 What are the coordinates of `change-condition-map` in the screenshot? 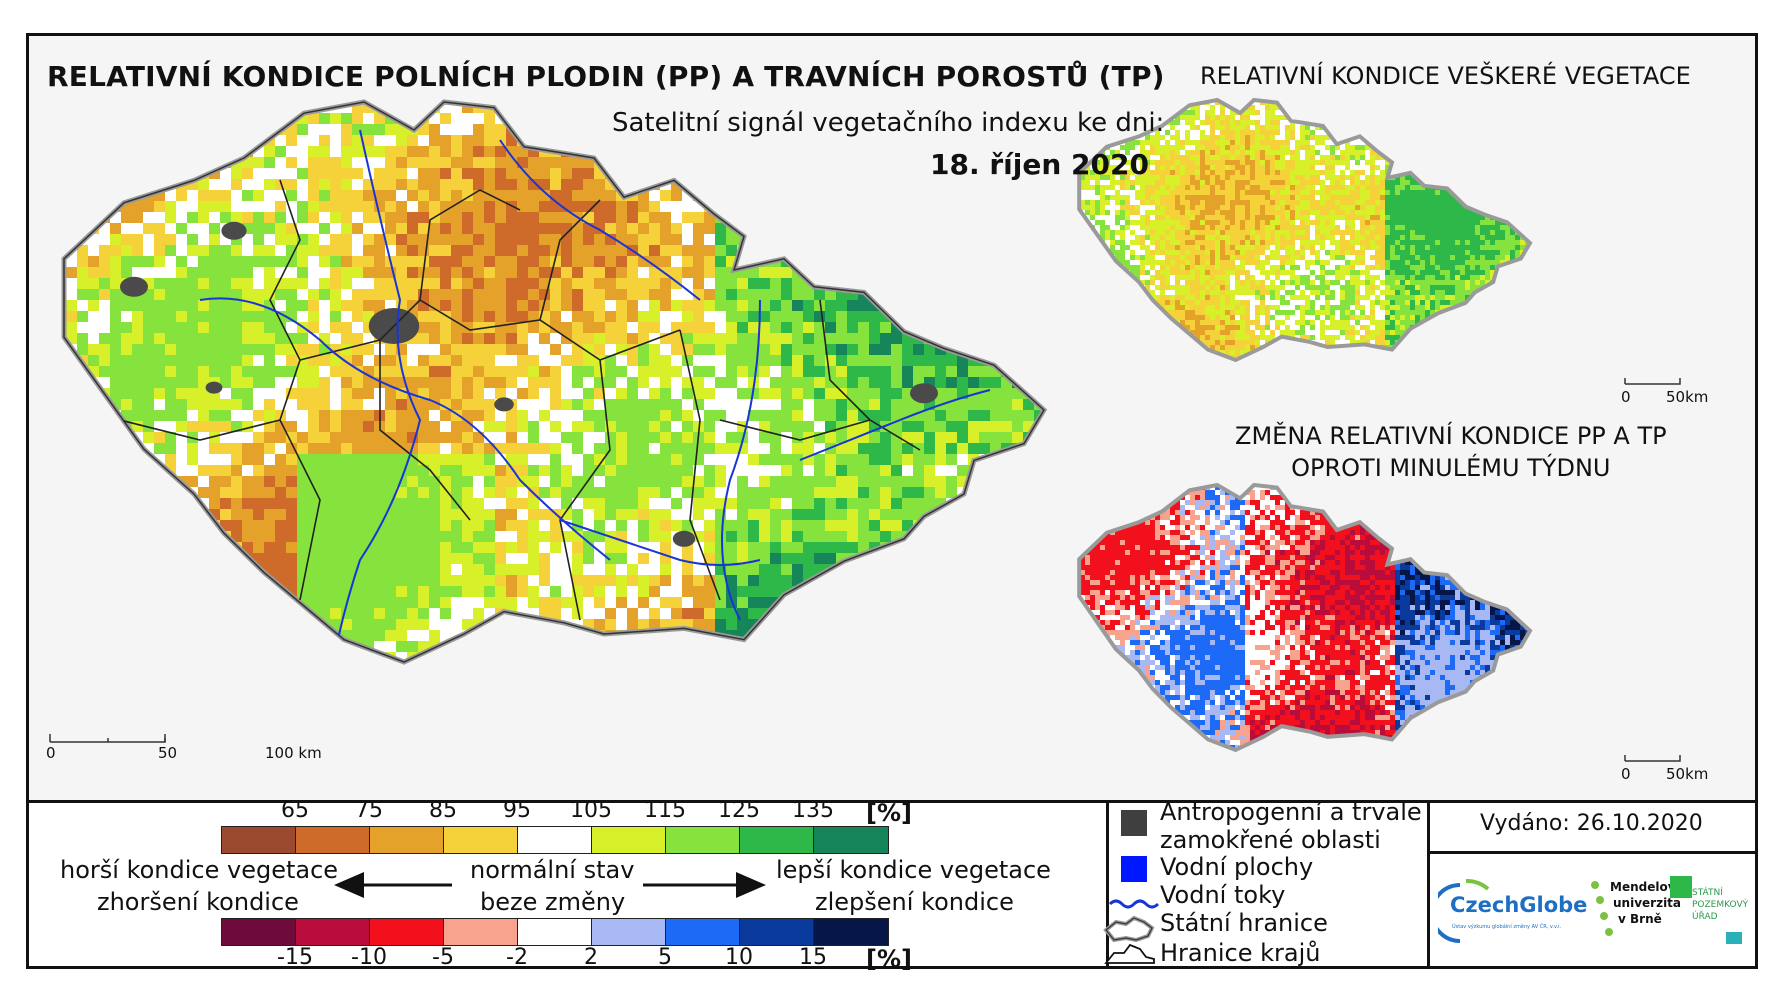 It's located at (1304, 617).